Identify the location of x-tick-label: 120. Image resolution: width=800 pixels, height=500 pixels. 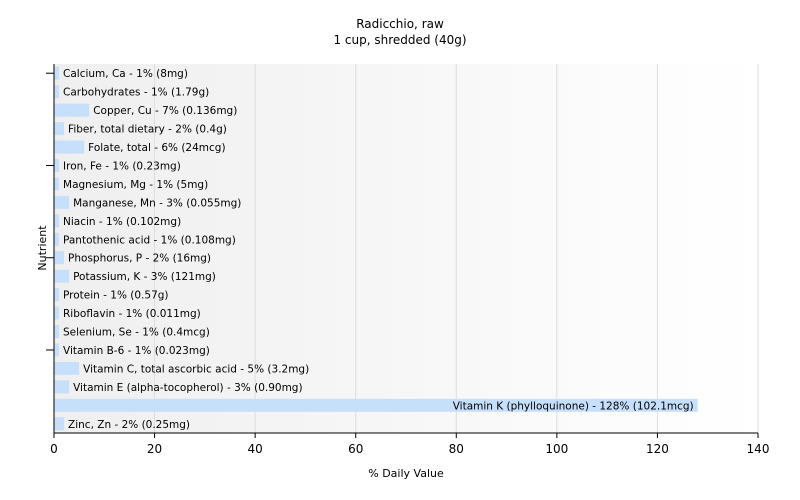
(657, 449).